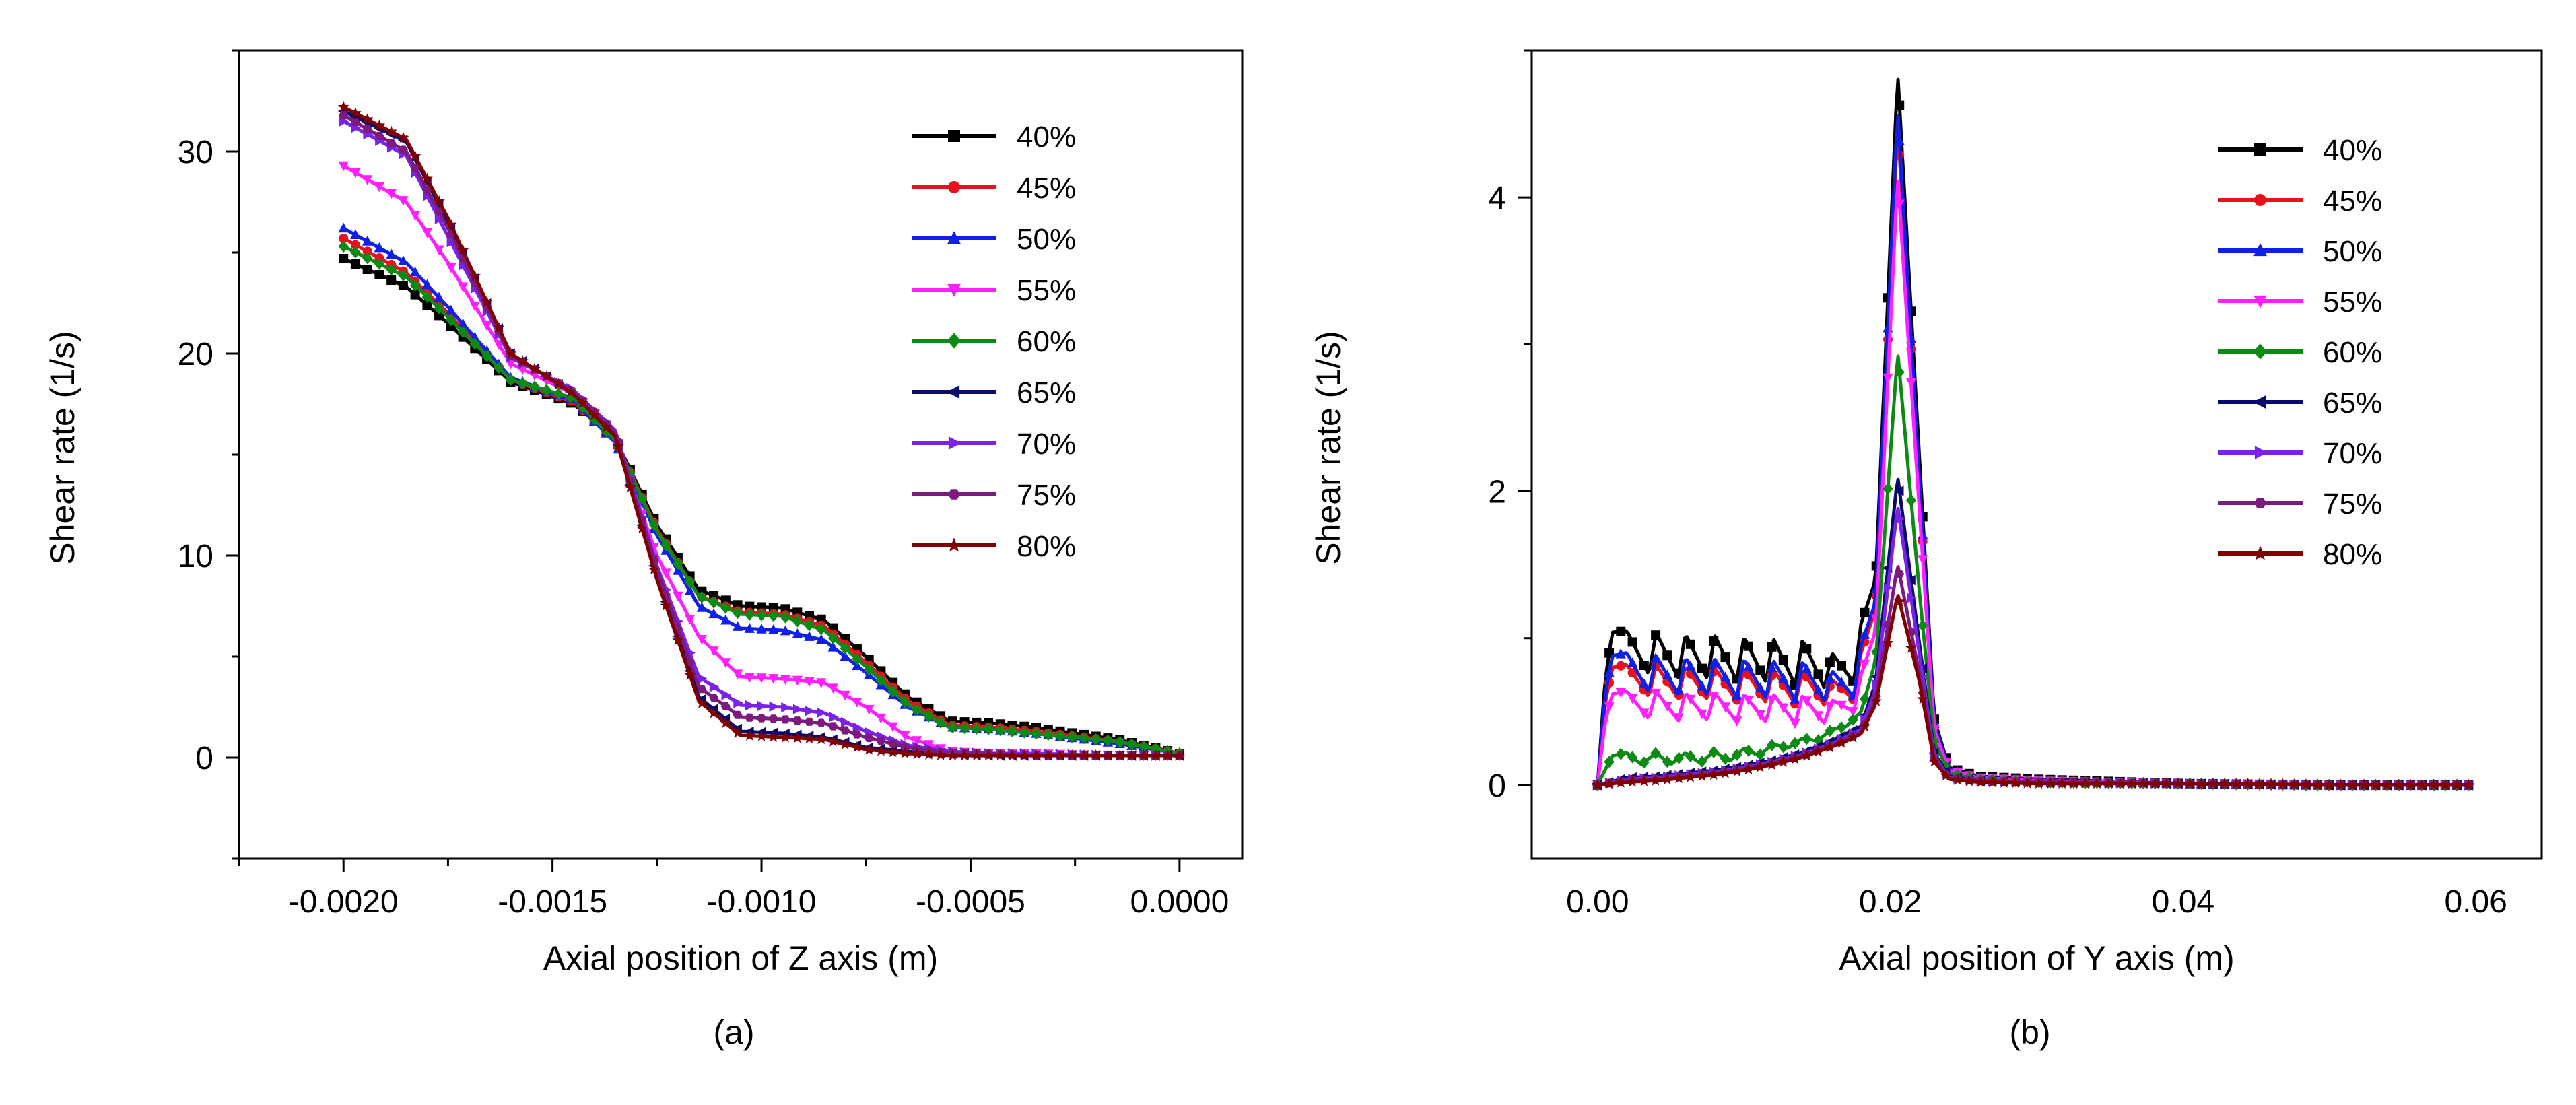 This screenshot has width=2576, height=1105. What do you see at coordinates (204, 758) in the screenshot?
I see `y-tick-label: 0` at bounding box center [204, 758].